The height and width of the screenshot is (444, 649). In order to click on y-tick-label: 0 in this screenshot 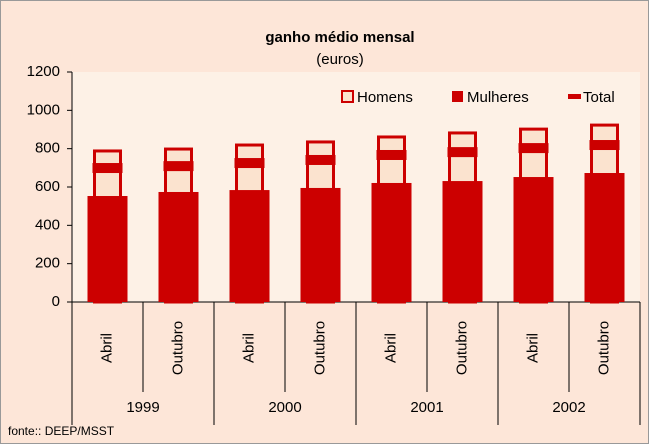, I will do `click(56, 301)`.